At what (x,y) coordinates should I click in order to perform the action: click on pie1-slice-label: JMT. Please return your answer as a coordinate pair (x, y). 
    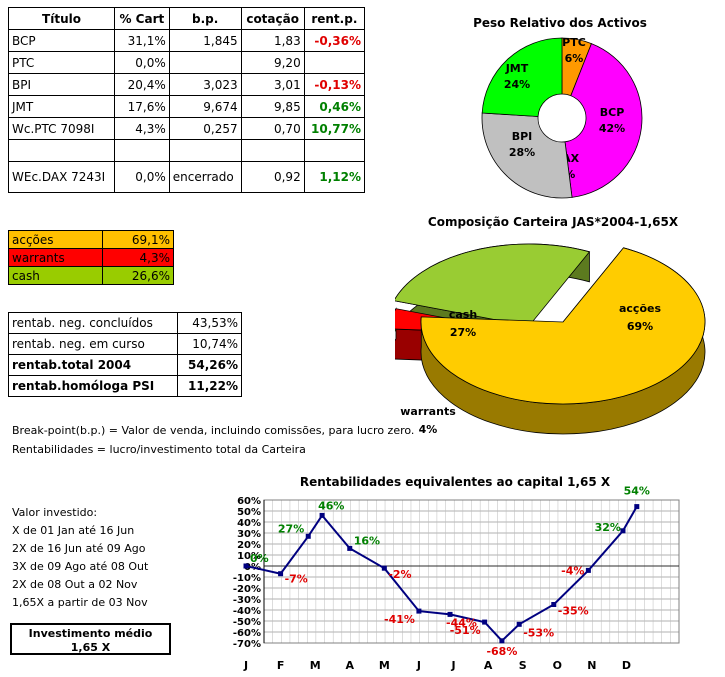
    Looking at the image, I should click on (517, 68).